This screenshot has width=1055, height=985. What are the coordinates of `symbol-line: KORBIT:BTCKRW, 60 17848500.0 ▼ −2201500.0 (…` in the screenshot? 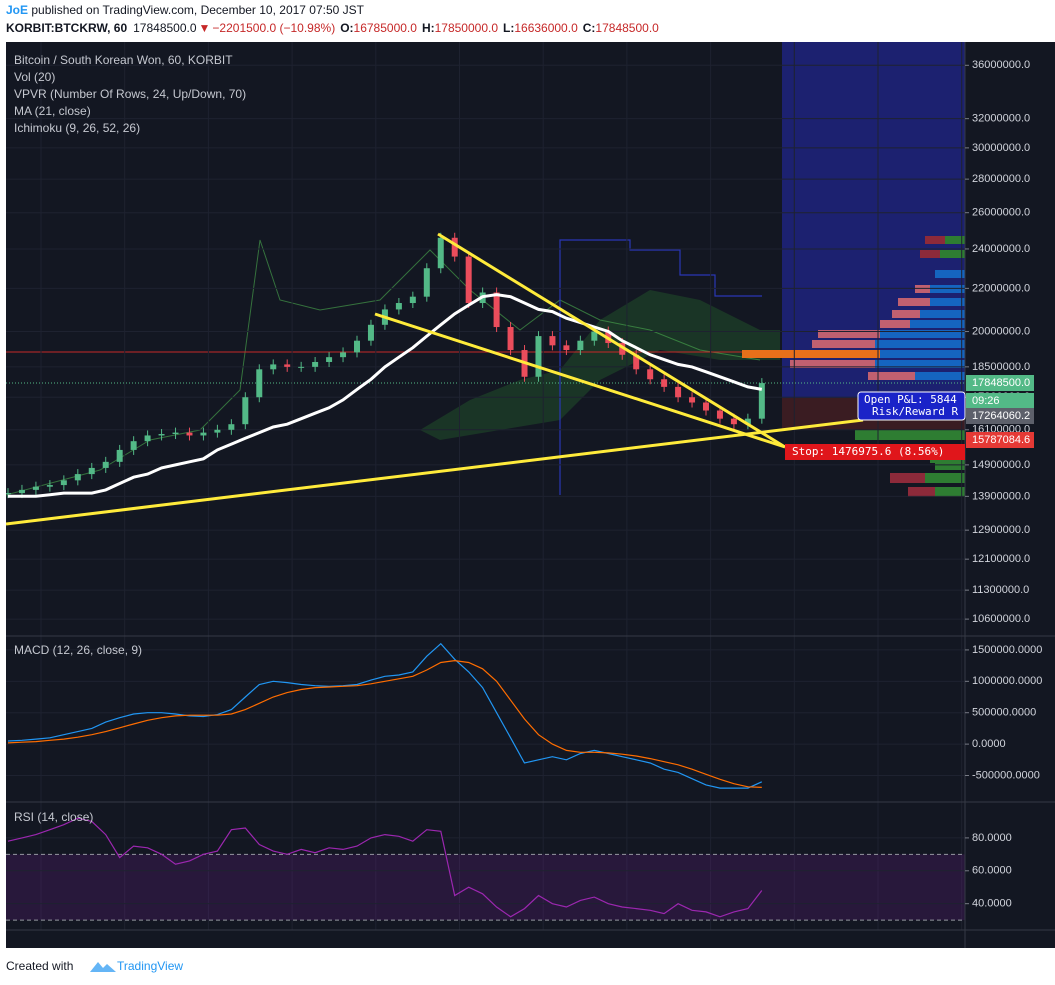 It's located at (332, 28).